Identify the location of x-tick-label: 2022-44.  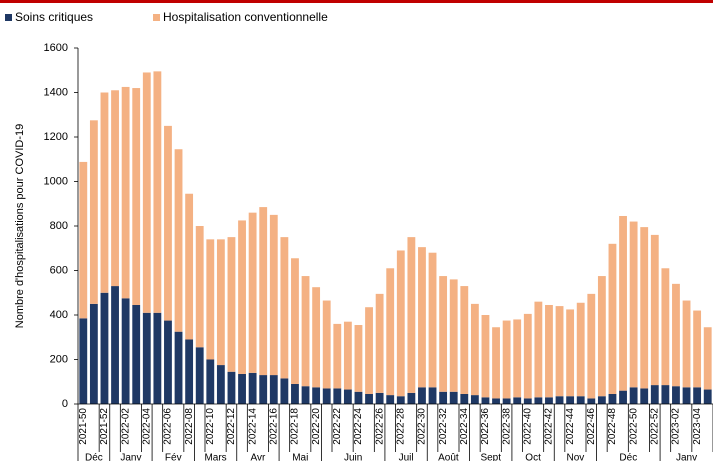
(570, 426).